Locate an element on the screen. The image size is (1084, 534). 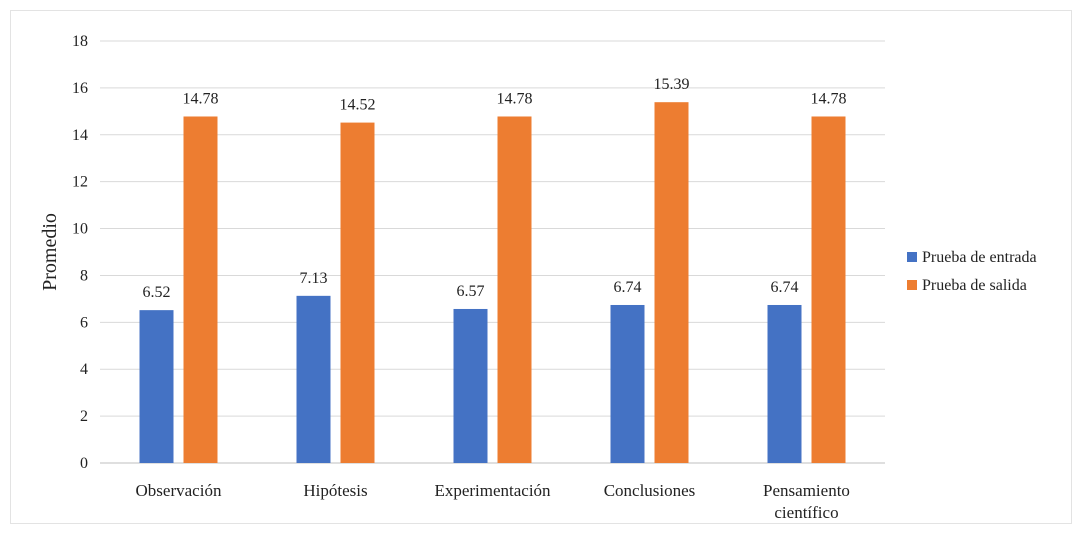
y-axis-title: Promedio is located at coordinates (50, 252).